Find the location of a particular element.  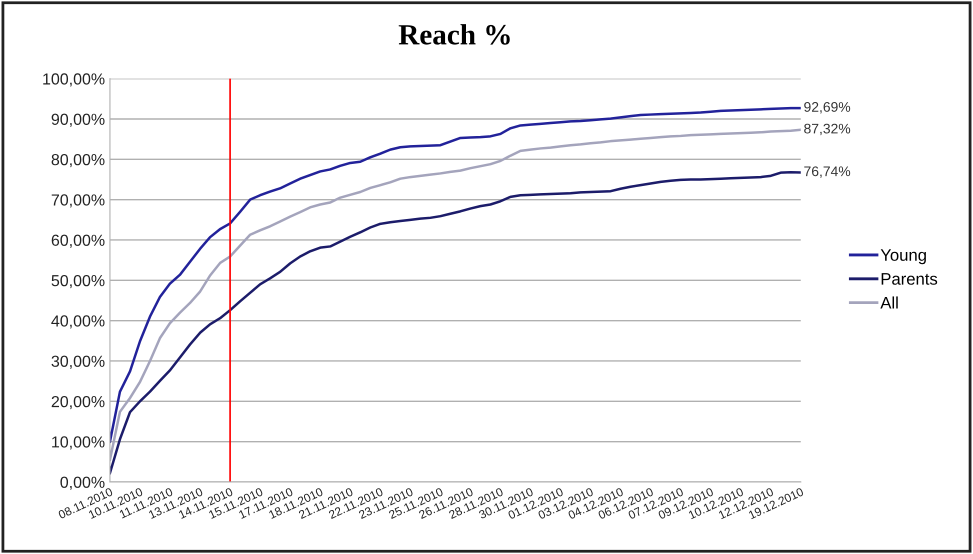

y-tick-label: 100,00% is located at coordinates (74, 79).